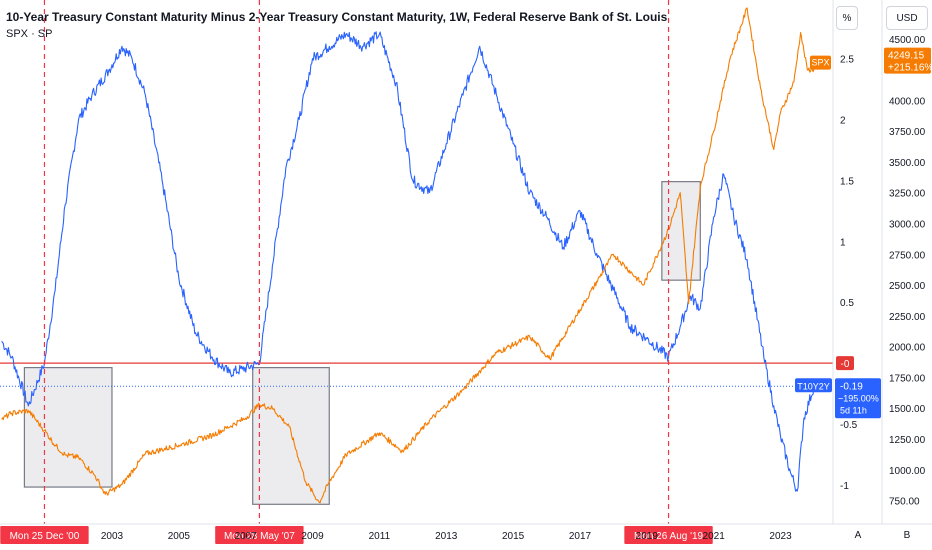  Describe the element at coordinates (907, 348) in the screenshot. I see `y-right-tick-label-2000.00: 2000.00` at that location.